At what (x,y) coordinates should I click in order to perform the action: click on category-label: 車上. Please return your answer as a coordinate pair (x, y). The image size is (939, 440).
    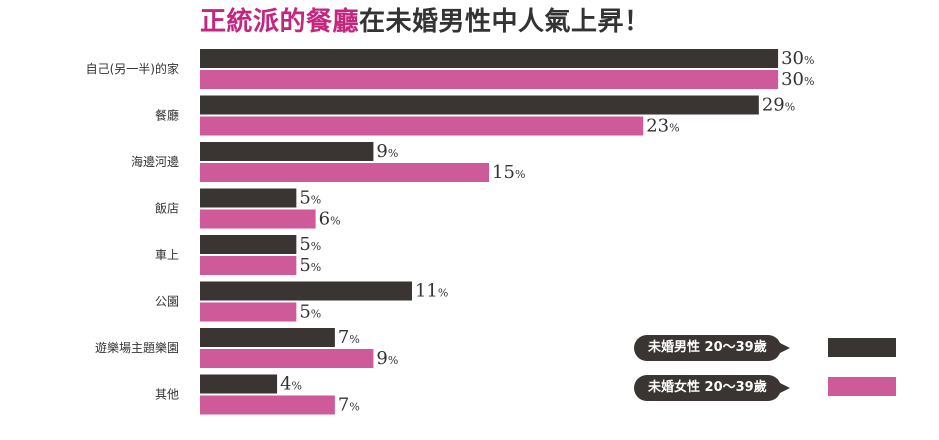
    Looking at the image, I should click on (167, 255).